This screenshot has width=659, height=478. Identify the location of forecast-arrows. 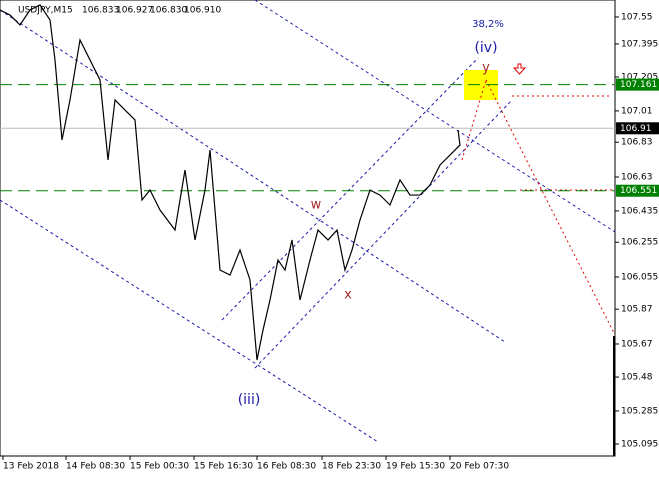
(538, 207).